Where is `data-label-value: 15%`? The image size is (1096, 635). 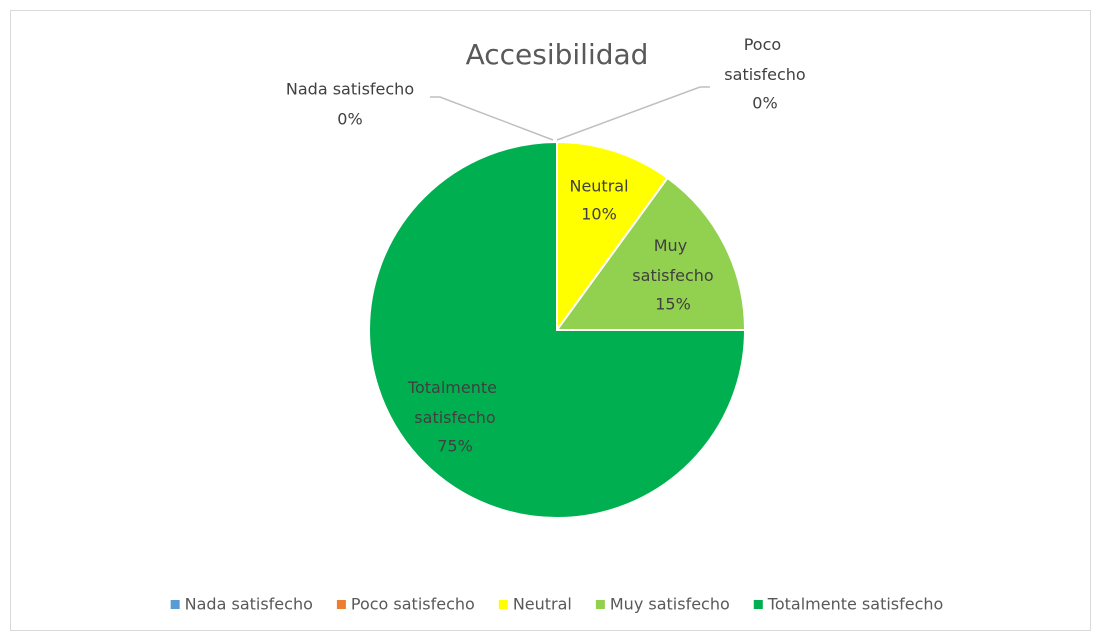
data-label-value: 15% is located at coordinates (673, 304).